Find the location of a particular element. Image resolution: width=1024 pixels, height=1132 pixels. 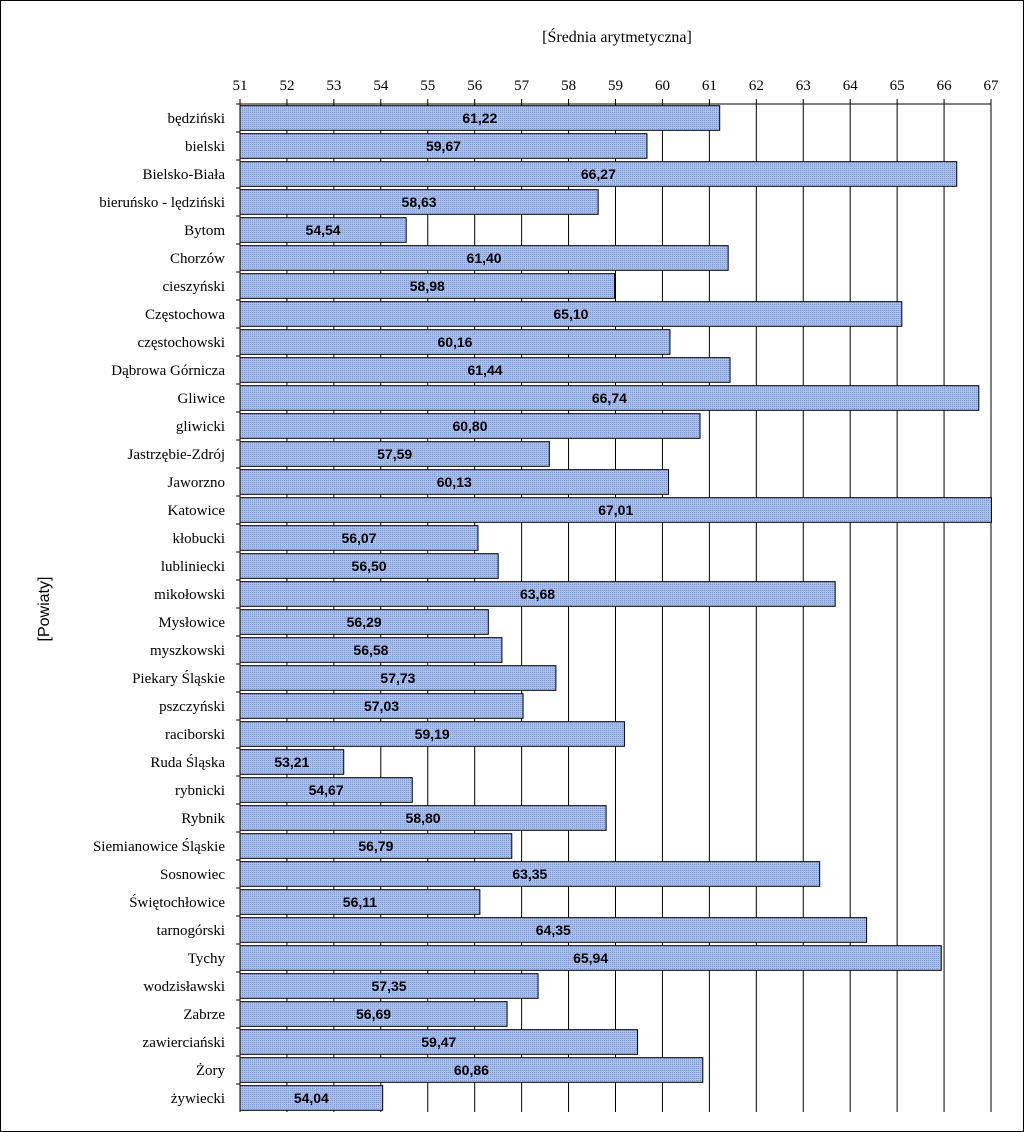

x-tick-label: 65 is located at coordinates (897, 86).